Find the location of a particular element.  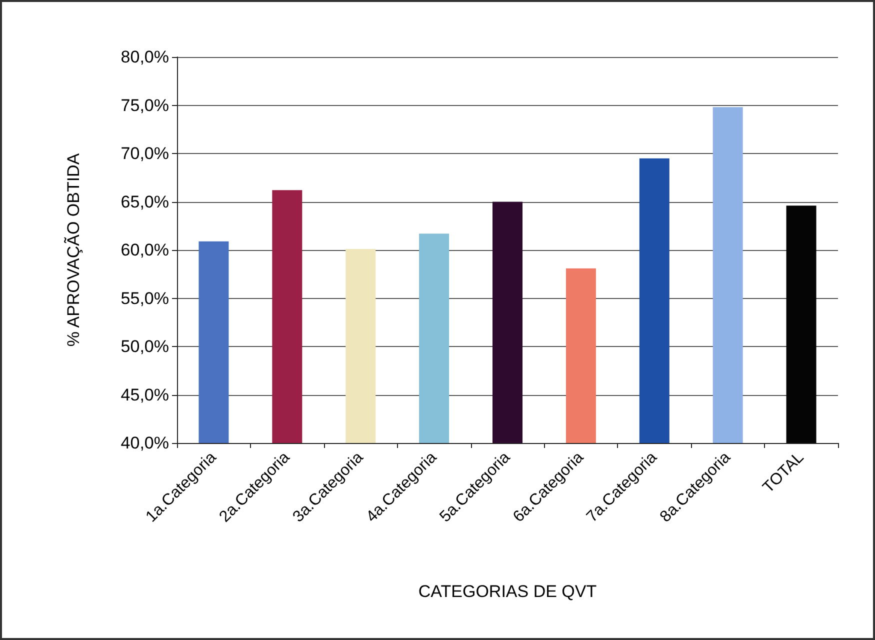

y-tick-label: 55,0% is located at coordinates (144, 298).